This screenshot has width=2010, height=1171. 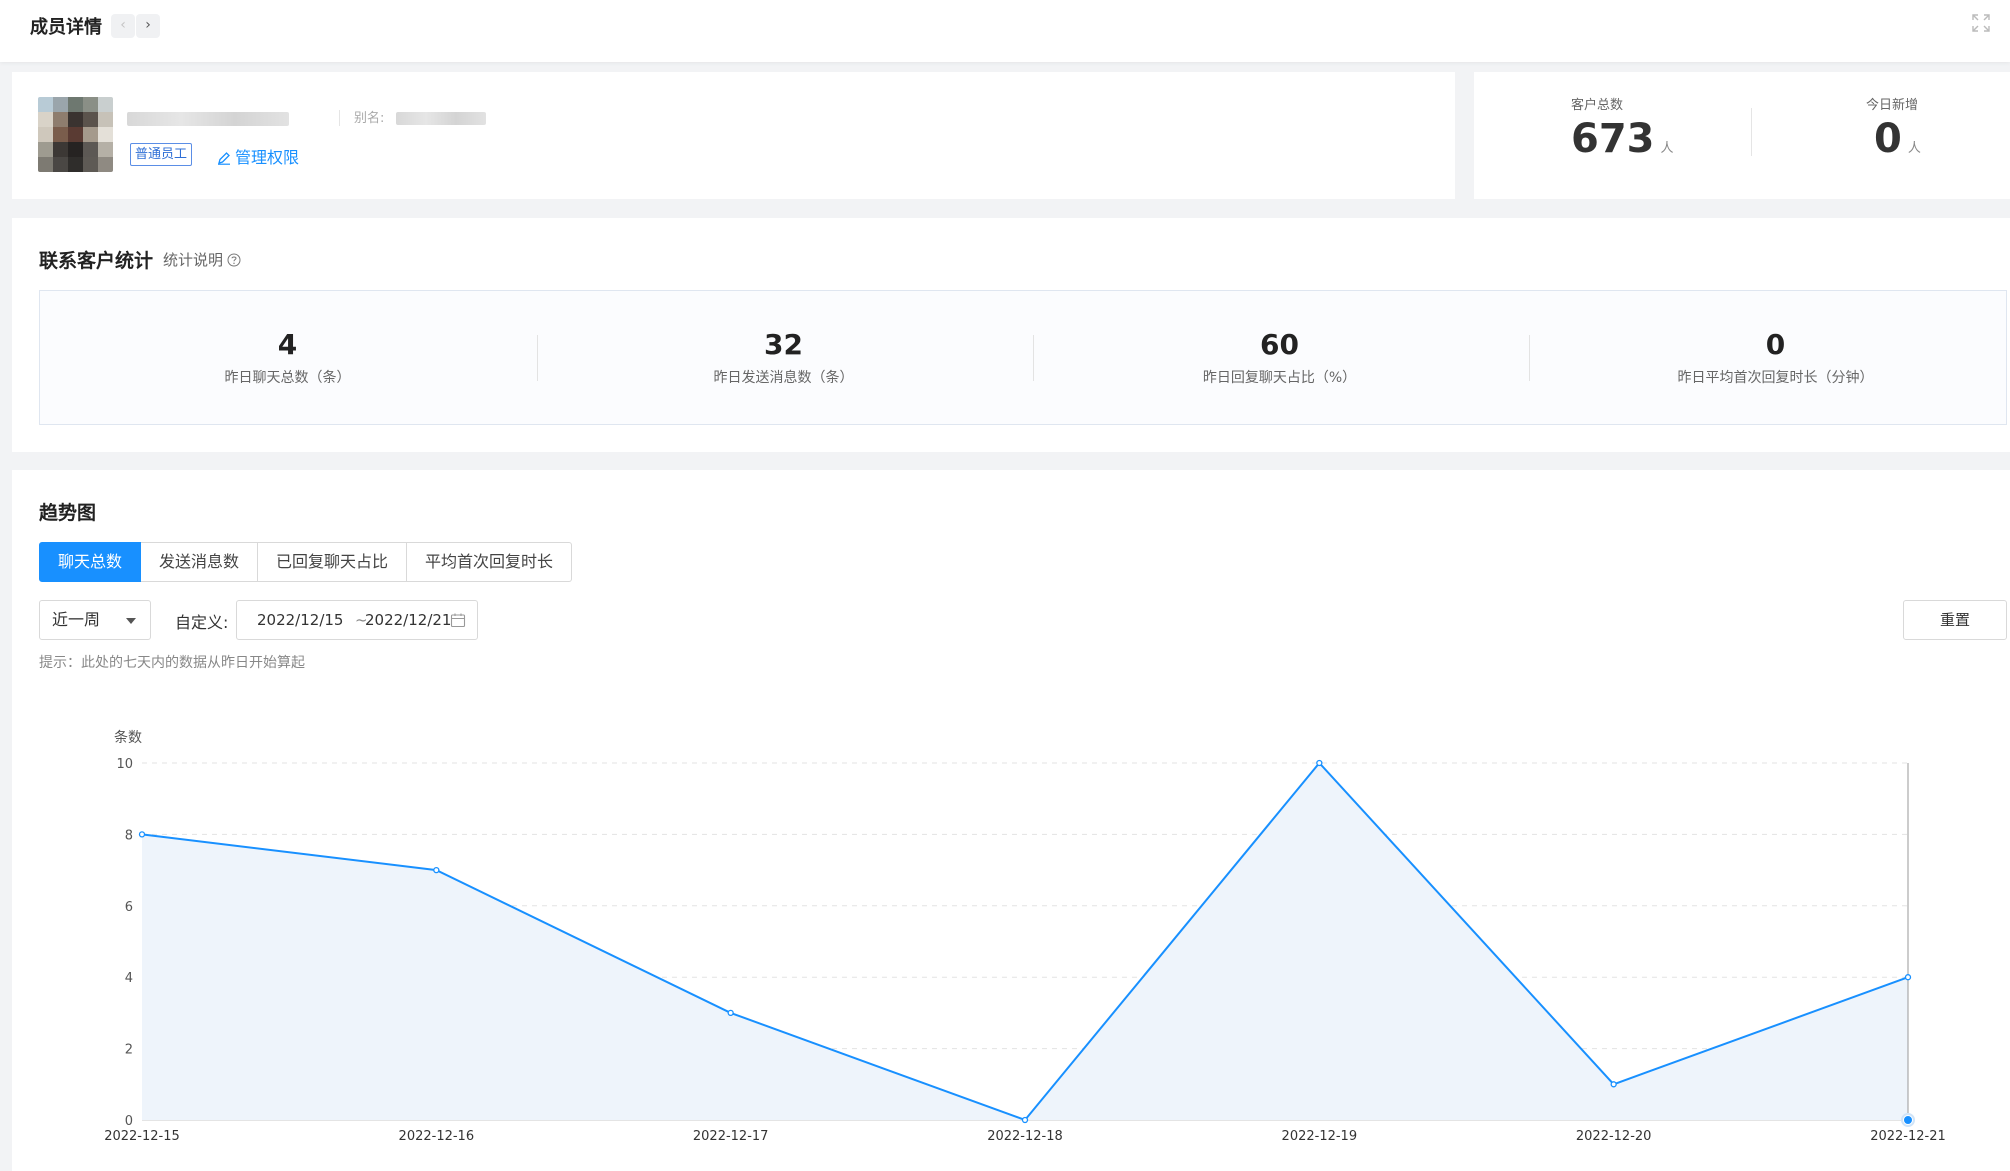 I want to click on period-select: 近一周, so click(x=95, y=620).